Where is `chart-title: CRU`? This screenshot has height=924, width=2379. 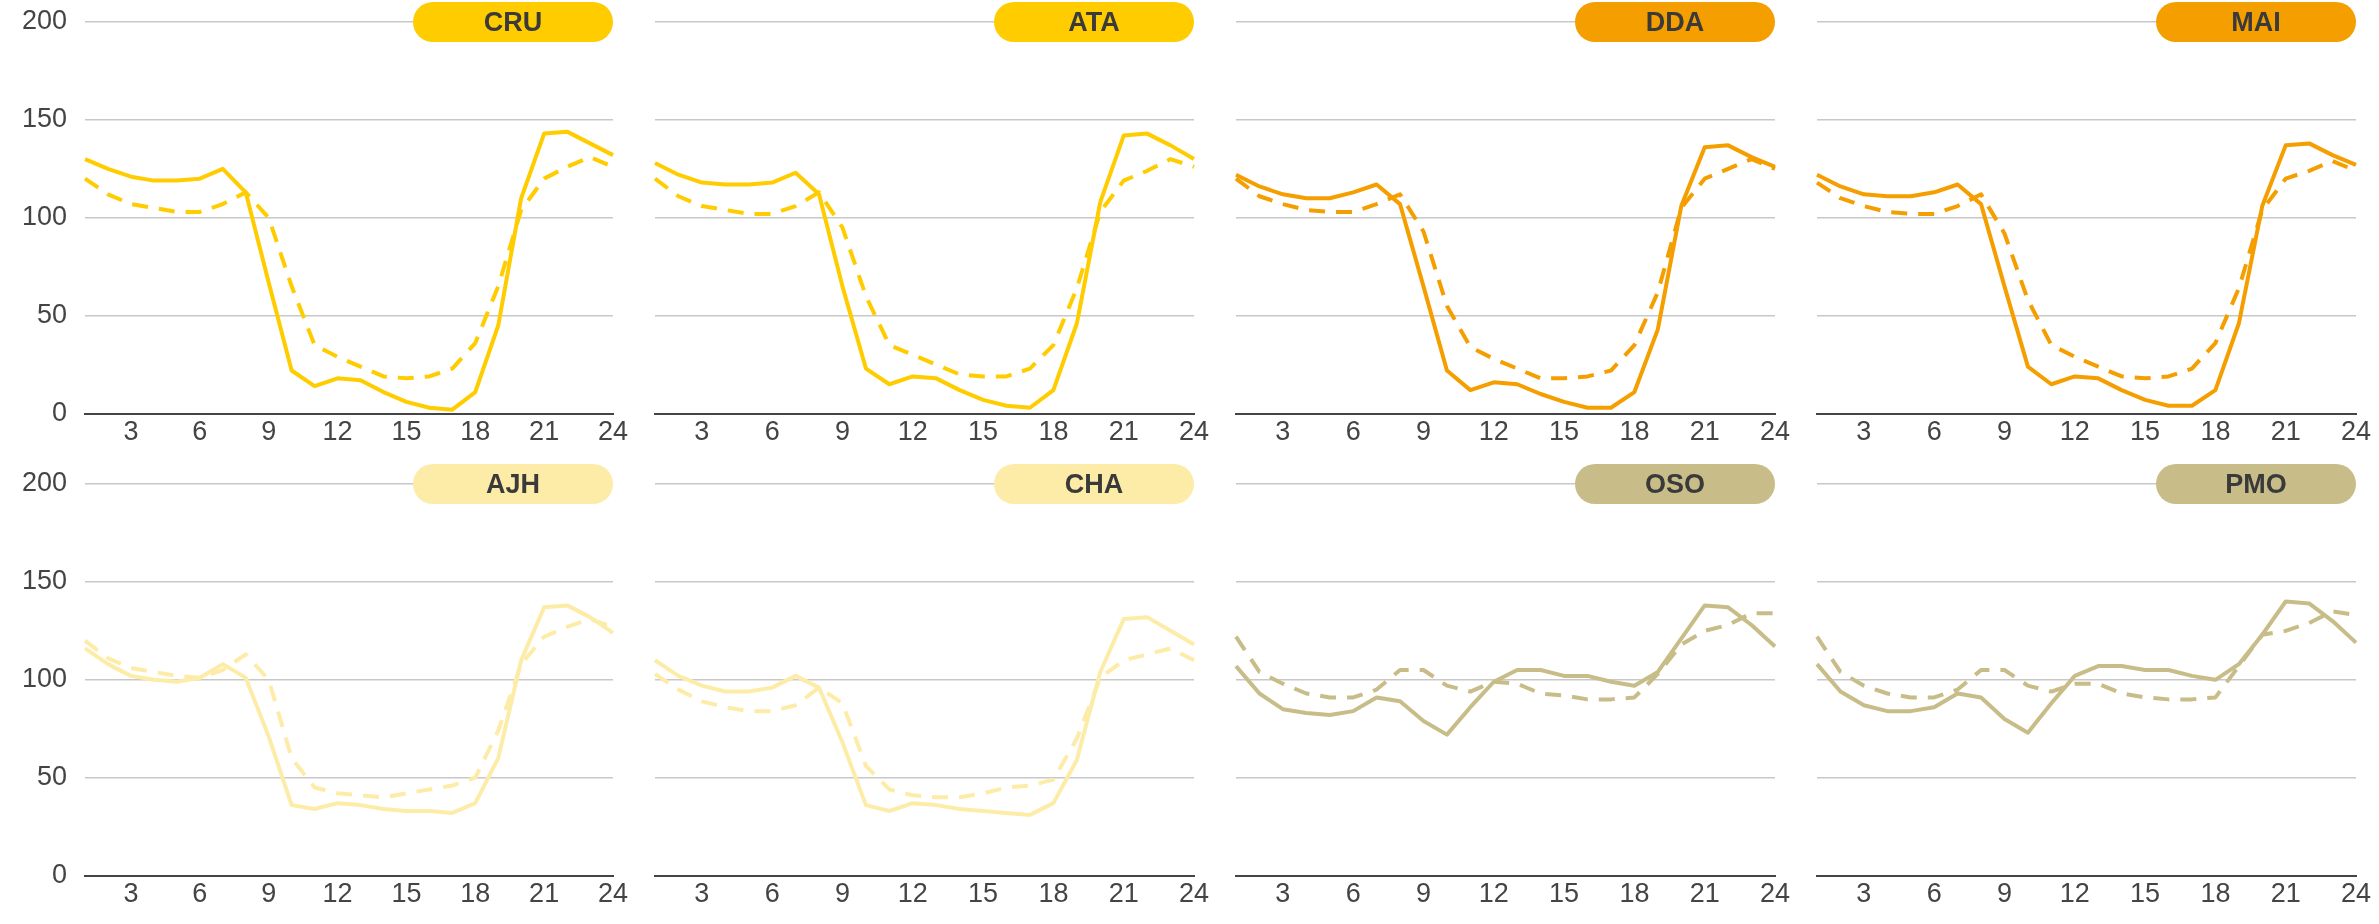
chart-title: CRU is located at coordinates (513, 22).